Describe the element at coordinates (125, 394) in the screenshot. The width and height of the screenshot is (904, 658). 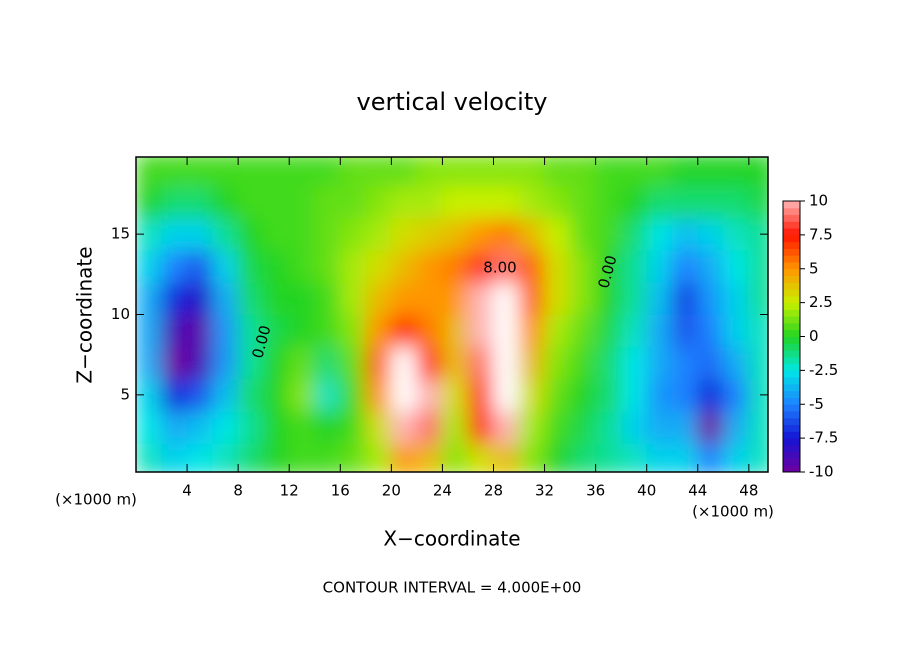
I see `y-tick-label: 5` at that location.